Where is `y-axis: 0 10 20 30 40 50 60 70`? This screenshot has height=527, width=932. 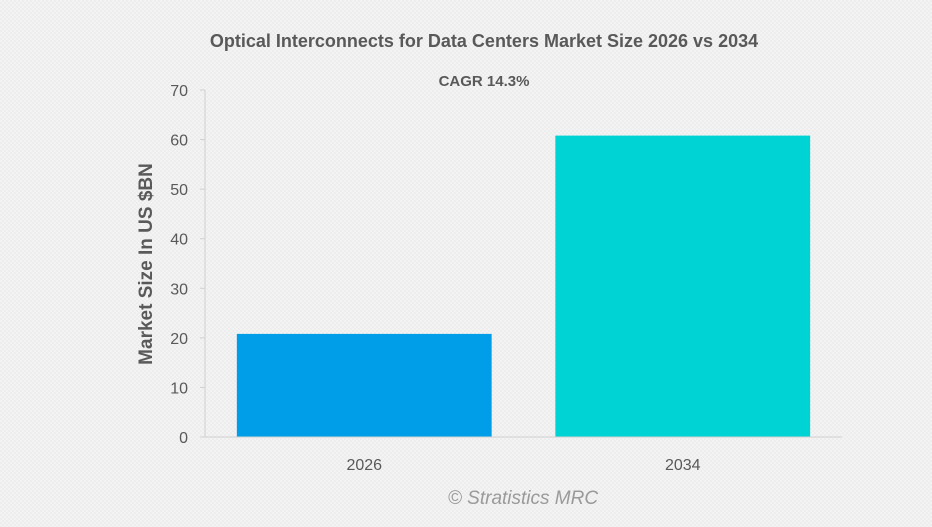 y-axis: 0 10 20 30 40 50 60 70 is located at coordinates (187, 265).